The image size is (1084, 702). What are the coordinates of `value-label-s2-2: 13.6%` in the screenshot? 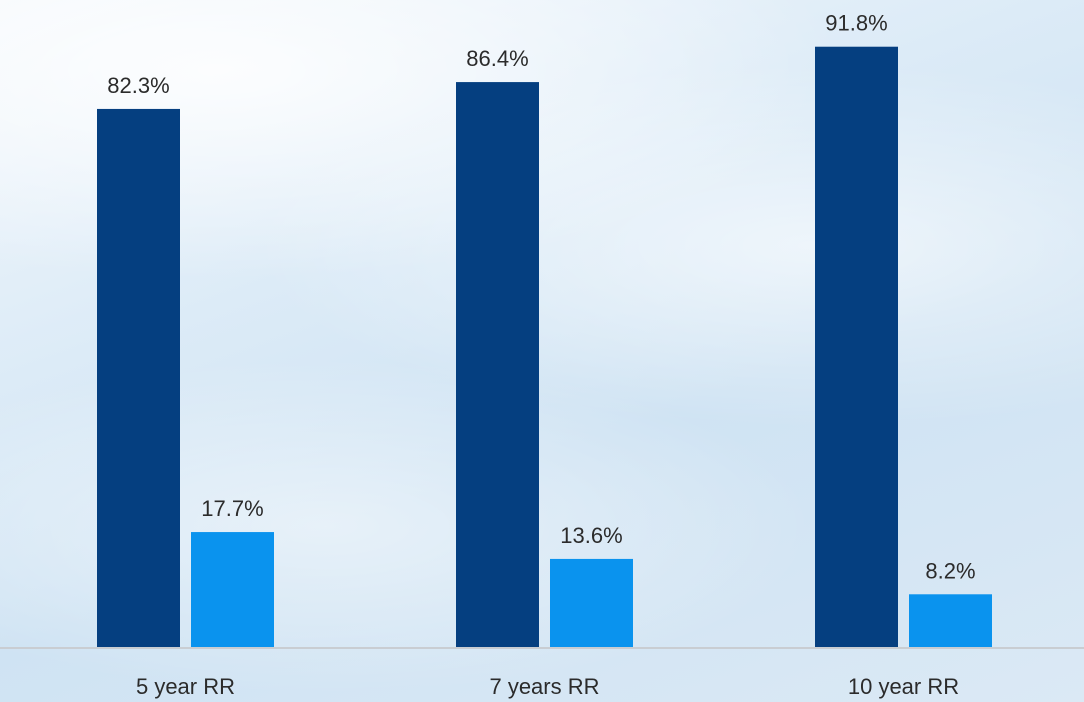 It's located at (591, 535).